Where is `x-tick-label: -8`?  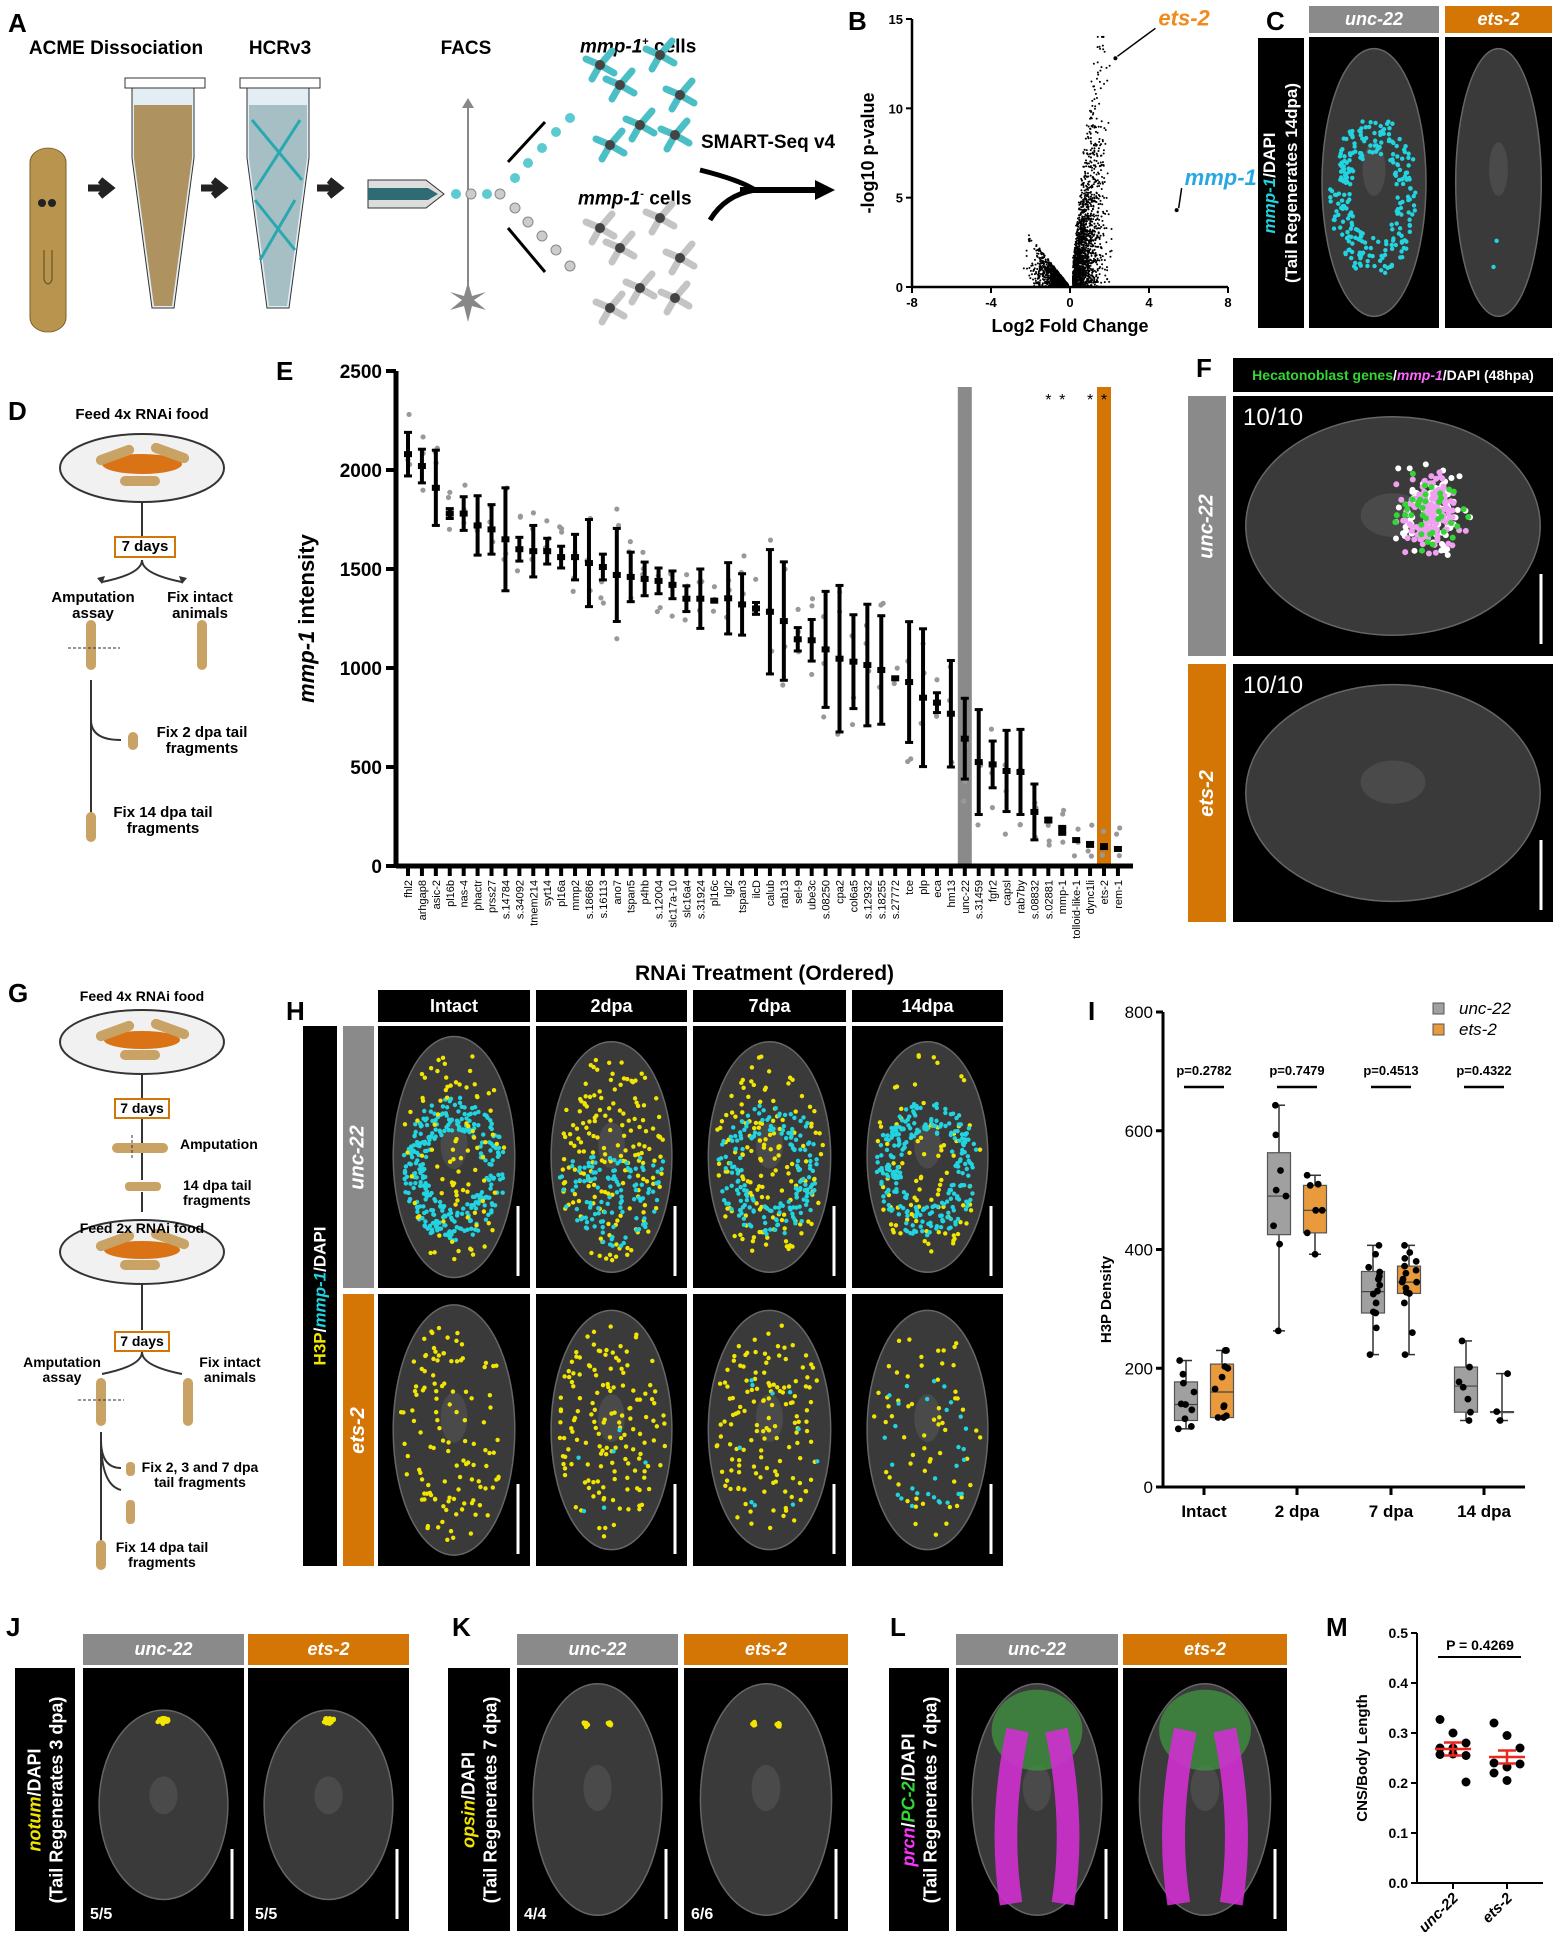 x-tick-label: -8 is located at coordinates (912, 302).